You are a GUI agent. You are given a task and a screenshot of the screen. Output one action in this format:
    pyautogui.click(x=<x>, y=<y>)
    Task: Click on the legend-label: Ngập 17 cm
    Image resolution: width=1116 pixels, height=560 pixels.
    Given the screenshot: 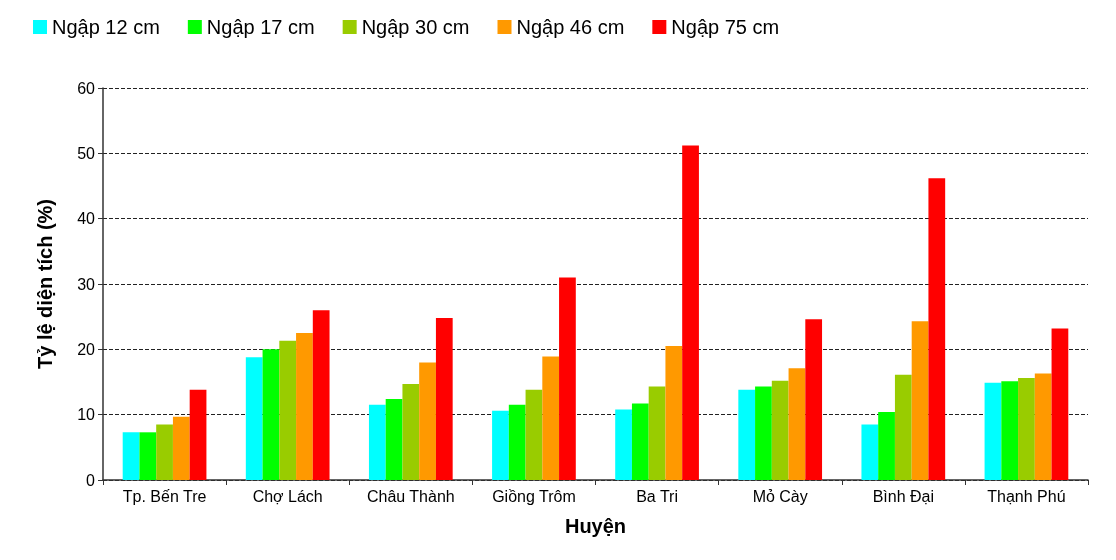 What is the action you would take?
    pyautogui.click(x=260, y=27)
    